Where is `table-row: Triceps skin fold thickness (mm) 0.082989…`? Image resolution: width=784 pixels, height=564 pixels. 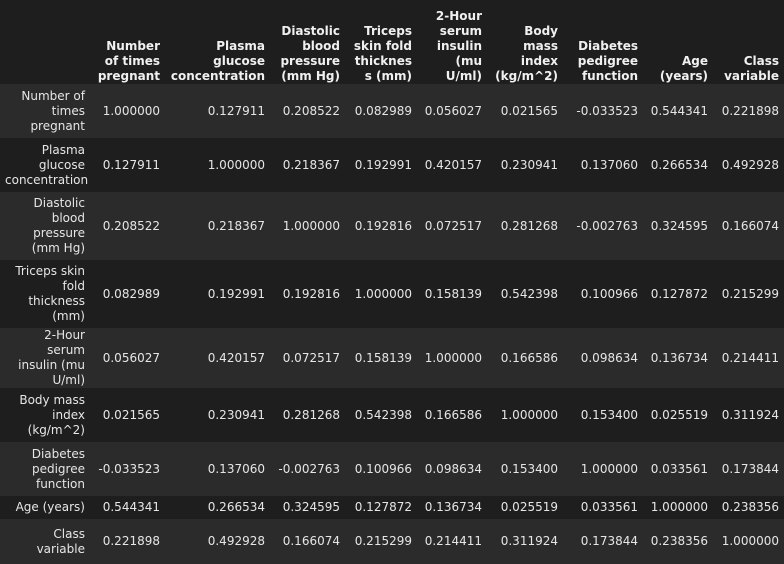
table-row: Triceps skin fold thickness (mm) 0.082989… is located at coordinates (392, 294).